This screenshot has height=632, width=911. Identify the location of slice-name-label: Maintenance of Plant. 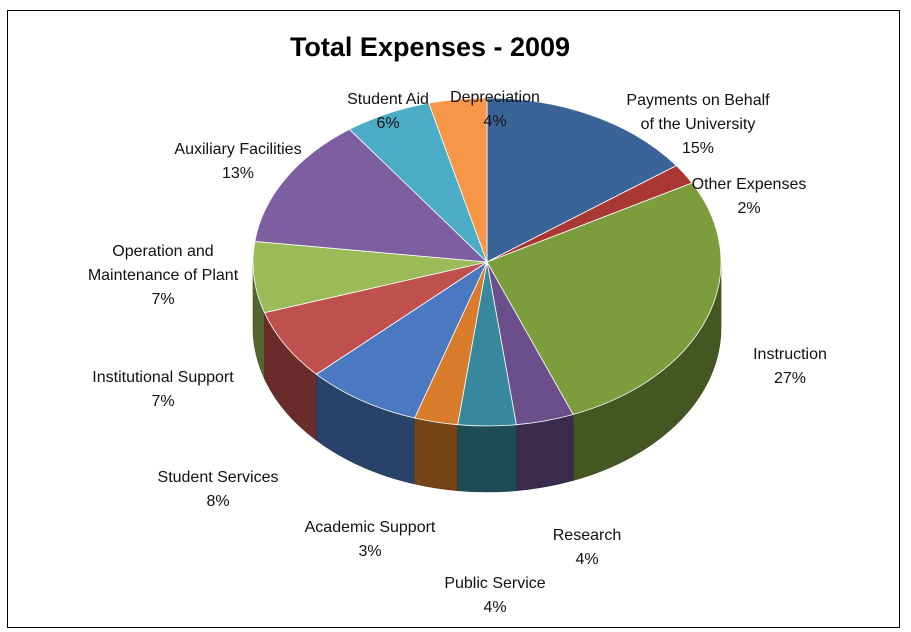
(163, 275).